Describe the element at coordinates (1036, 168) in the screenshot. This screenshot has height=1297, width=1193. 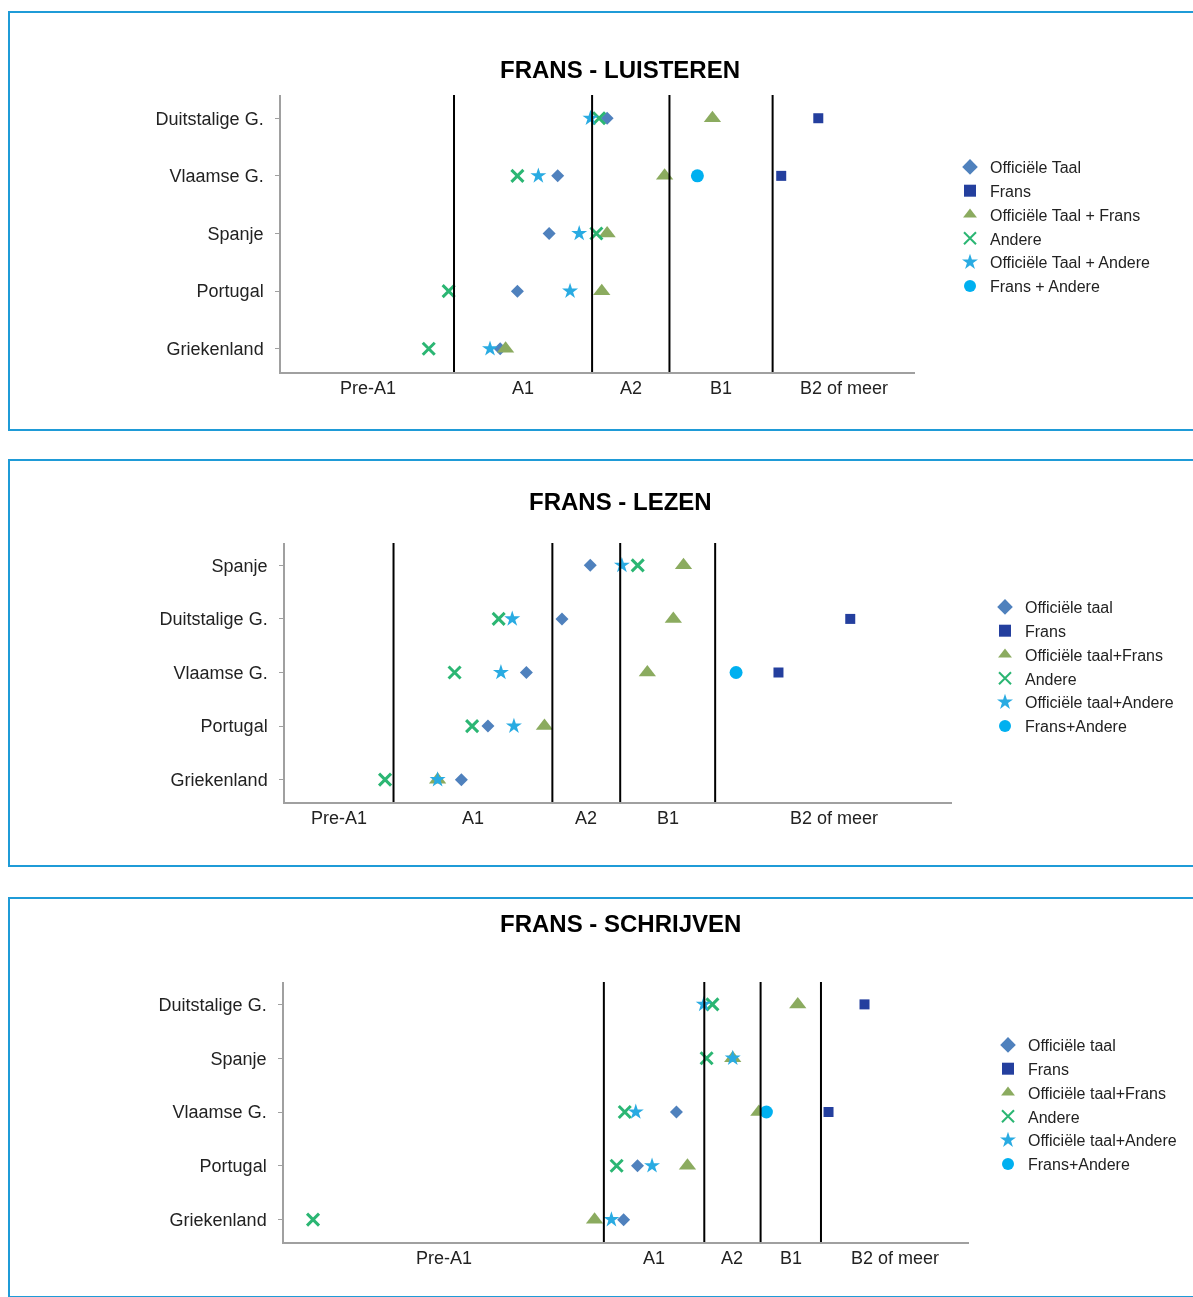
I see `legend-label: Officiële Taal` at that location.